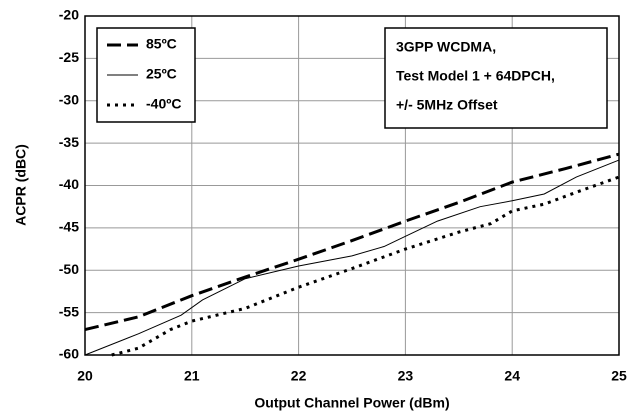 The height and width of the screenshot is (419, 639). What do you see at coordinates (163, 104) in the screenshot?
I see `legend-label: -40ºC` at bounding box center [163, 104].